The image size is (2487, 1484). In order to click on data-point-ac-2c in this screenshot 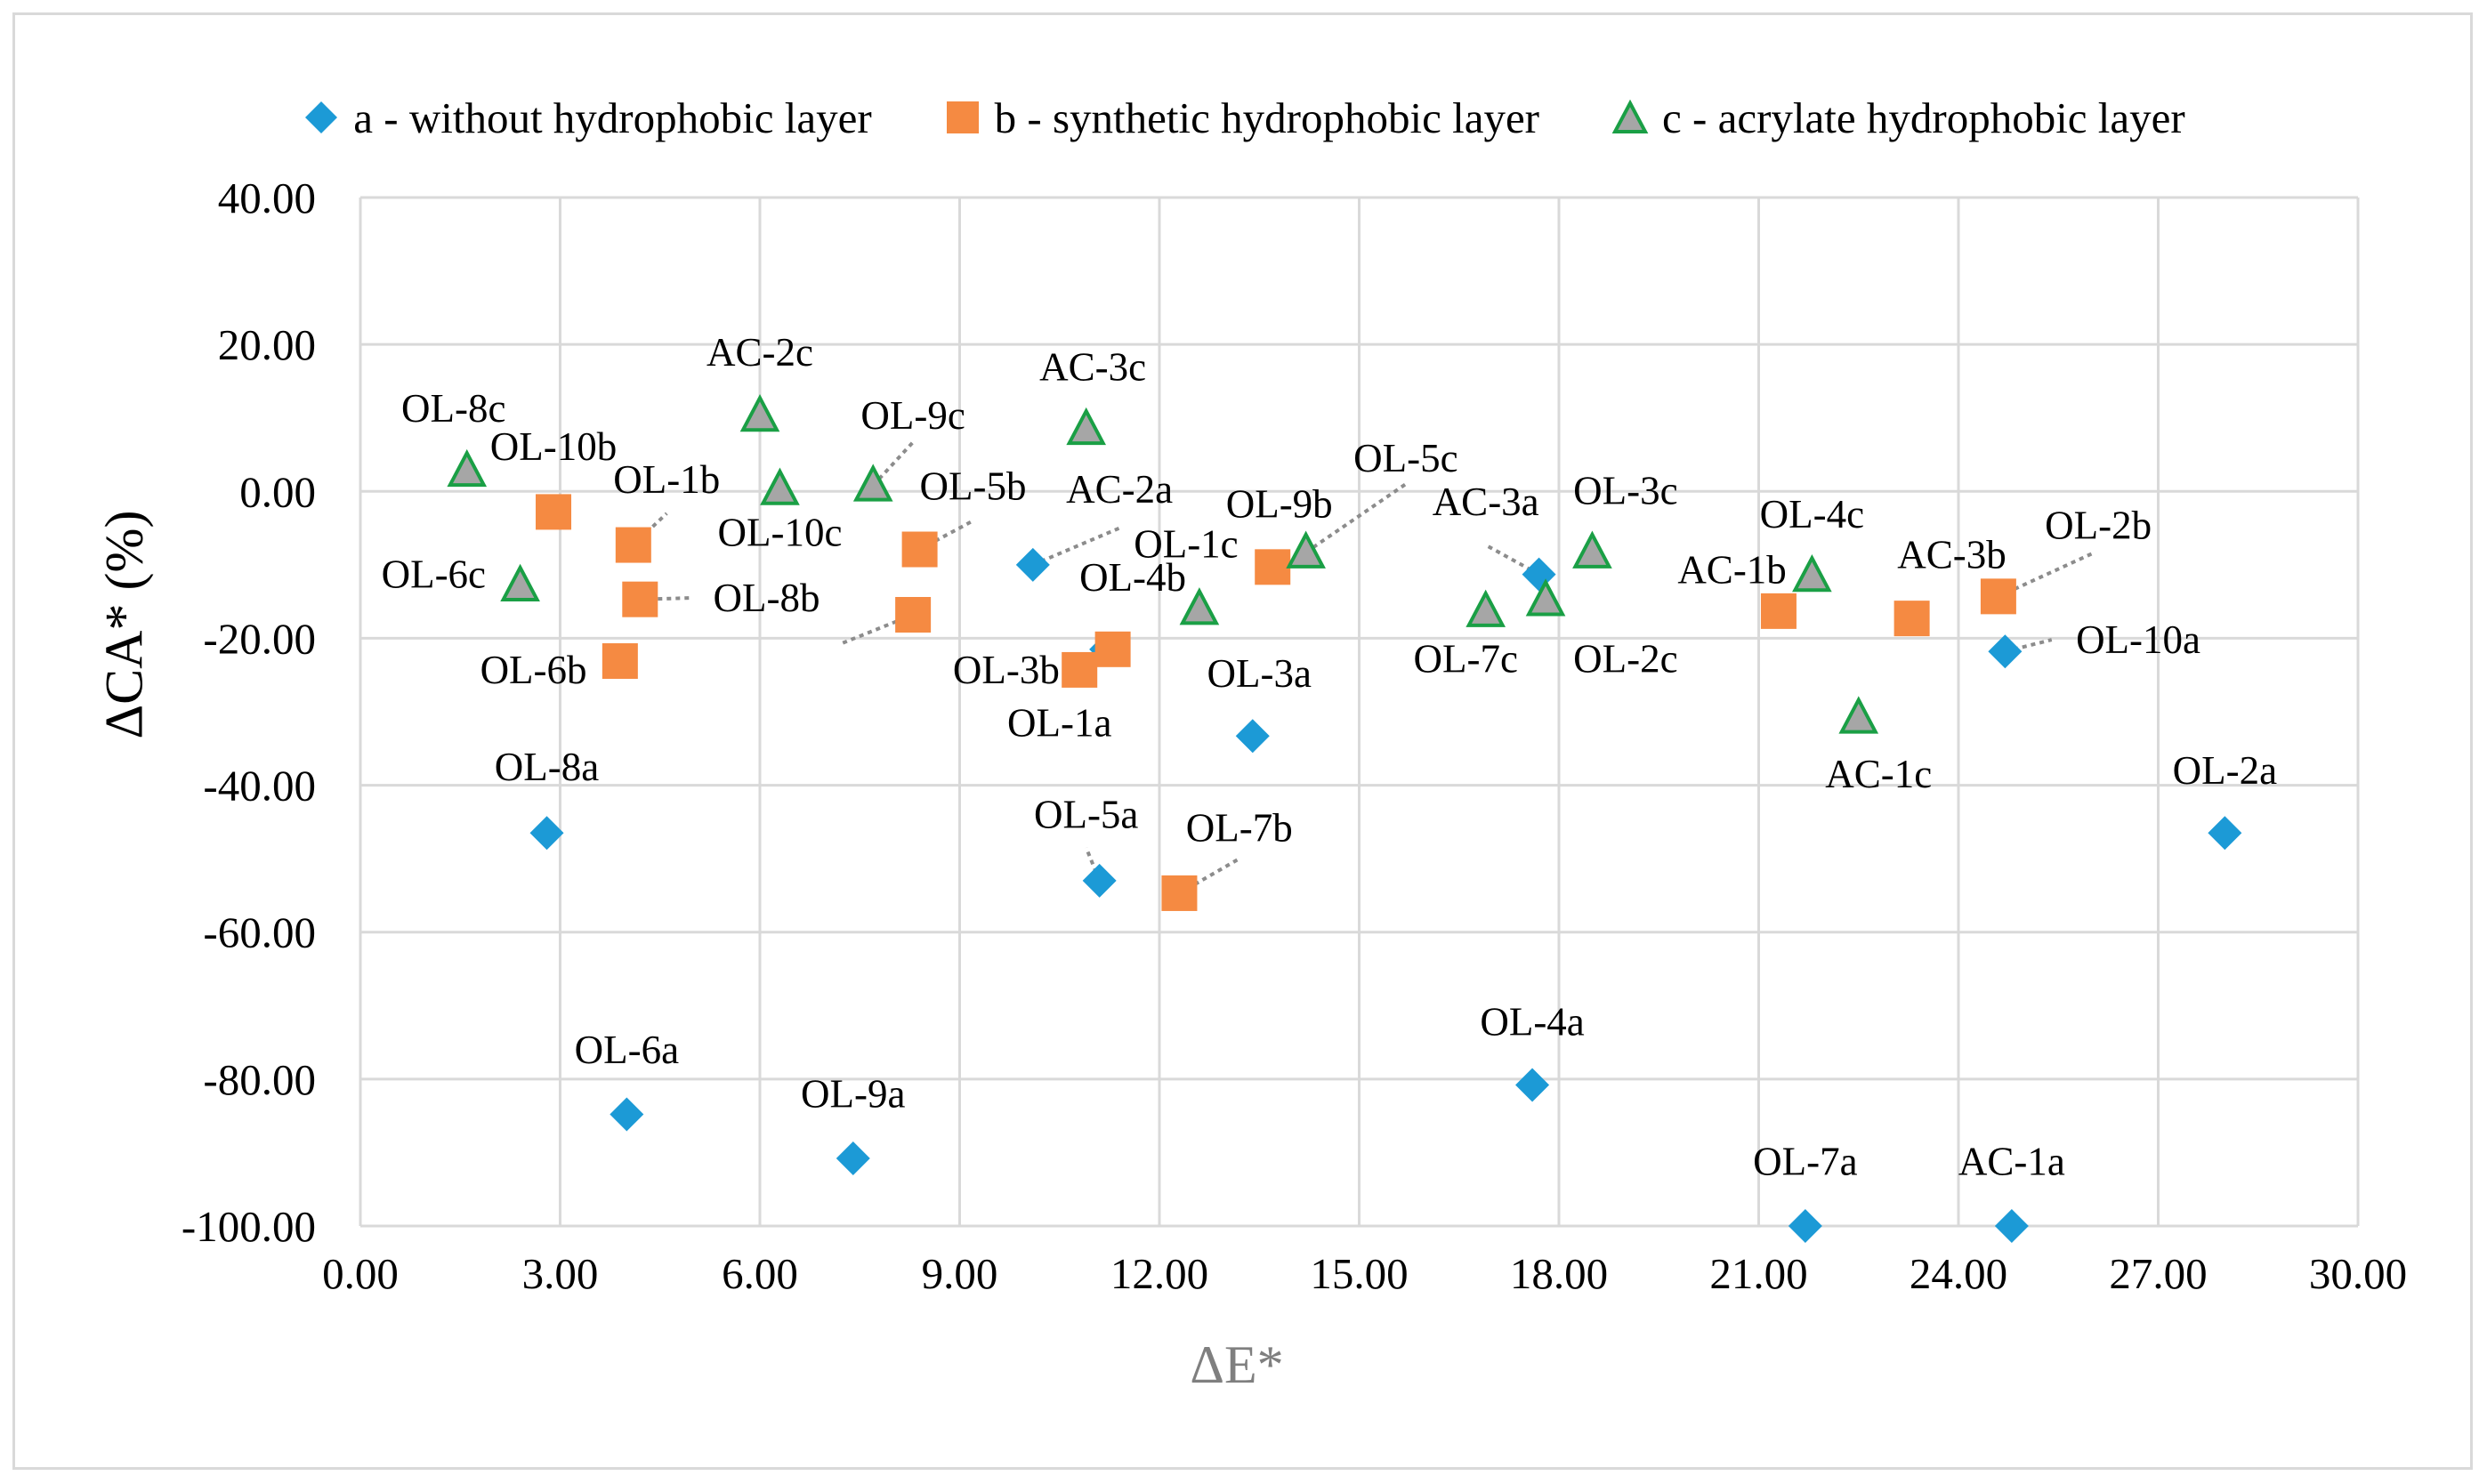, I will do `click(759, 412)`.